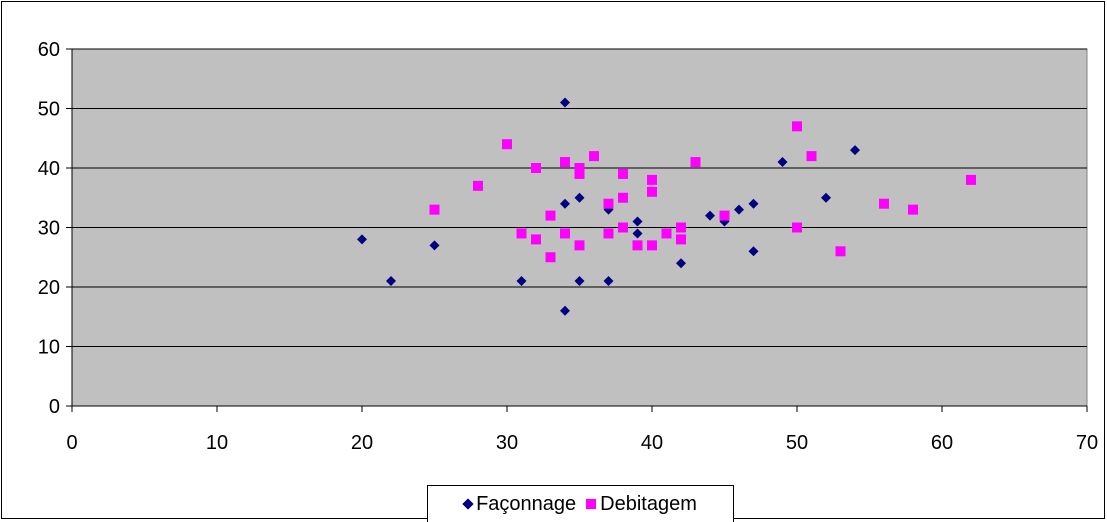 This screenshot has height=522, width=1107. Describe the element at coordinates (49, 169) in the screenshot. I see `y-tick-label: 40` at that location.